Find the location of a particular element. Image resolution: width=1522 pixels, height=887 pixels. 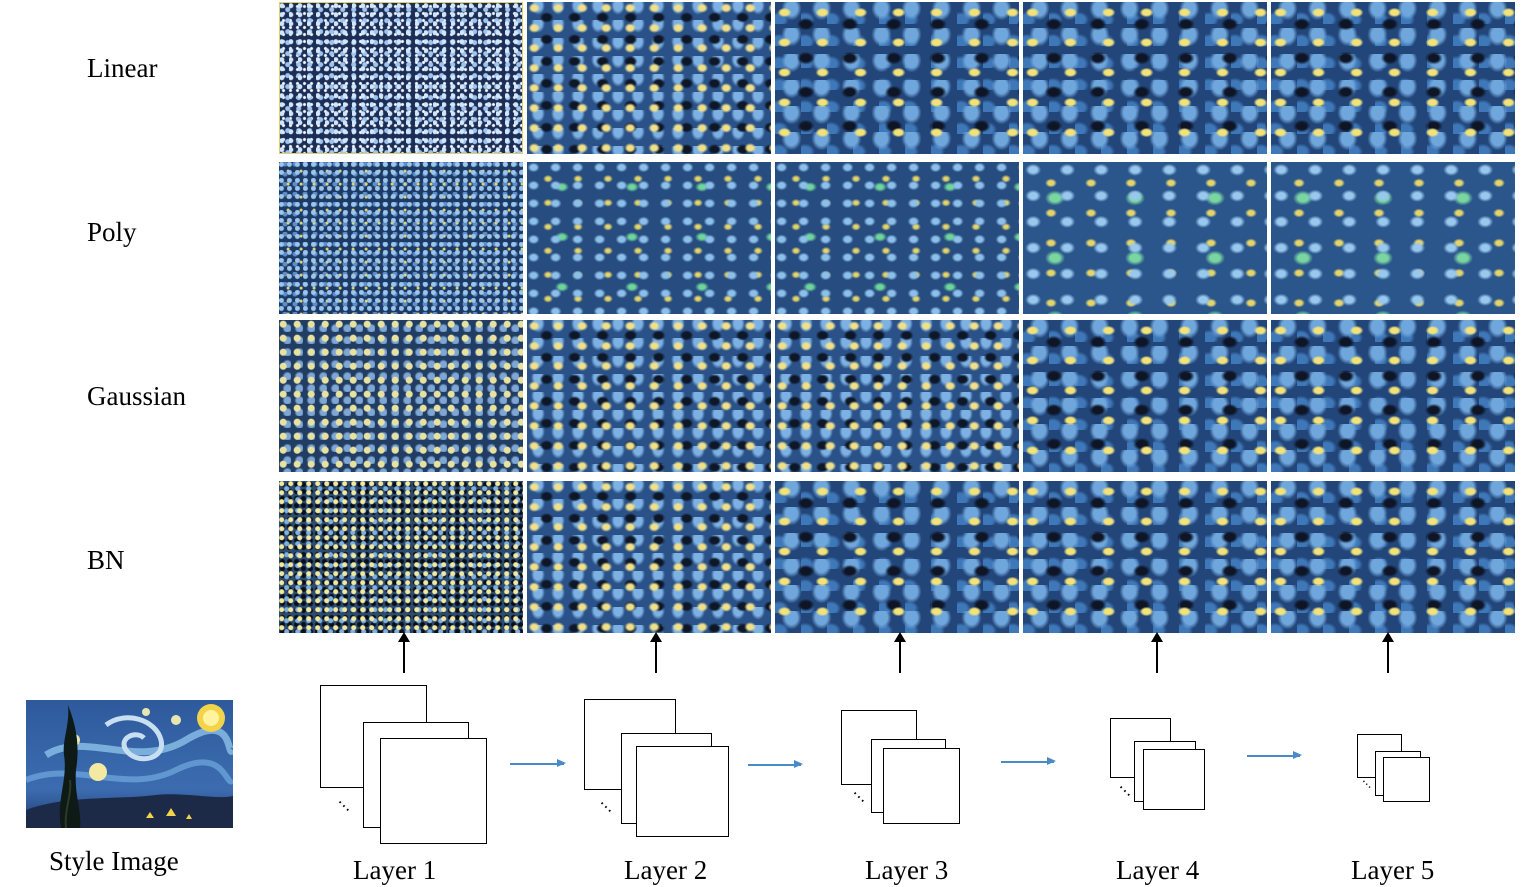

row-label-gaussian: Gaussian is located at coordinates (136, 396).